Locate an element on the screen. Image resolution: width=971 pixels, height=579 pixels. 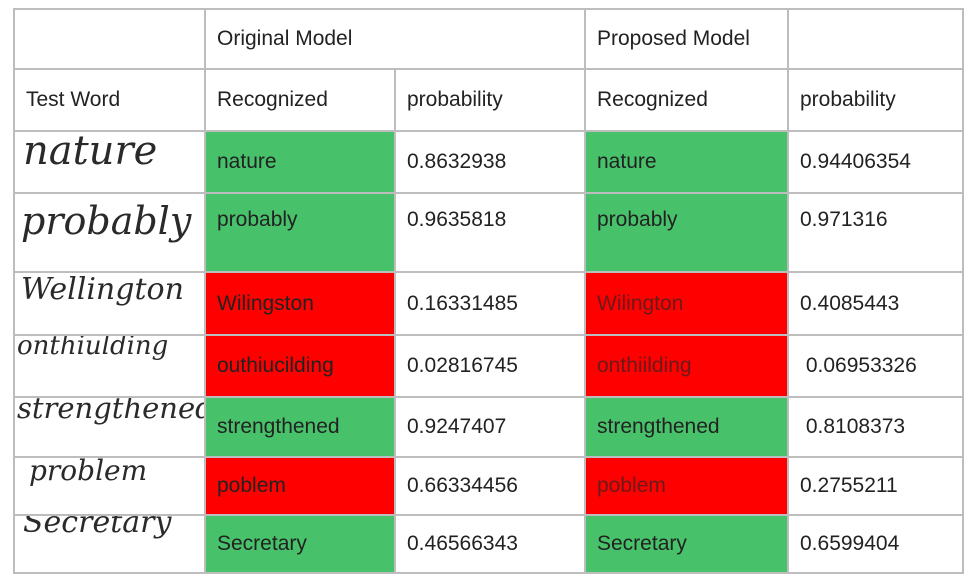
prop-recognized-cell: poblem is located at coordinates (686, 486).